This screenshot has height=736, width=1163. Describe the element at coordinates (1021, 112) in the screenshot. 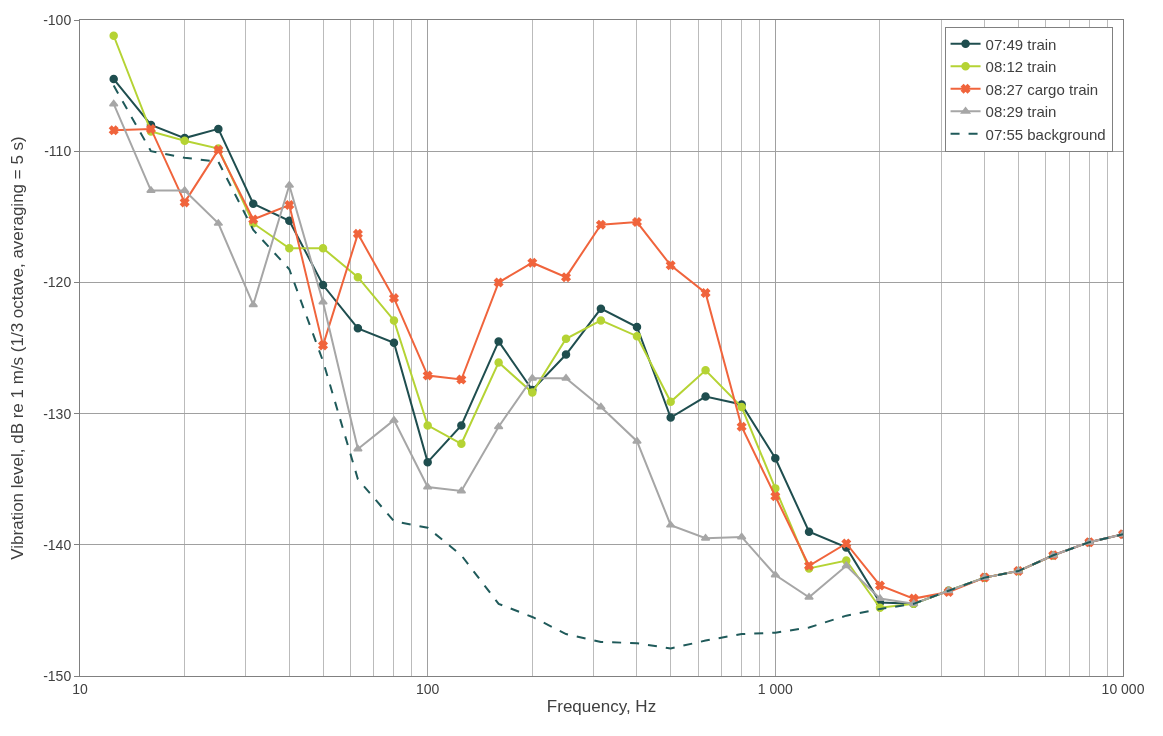

I see `legend-label: 08:29 train` at that location.